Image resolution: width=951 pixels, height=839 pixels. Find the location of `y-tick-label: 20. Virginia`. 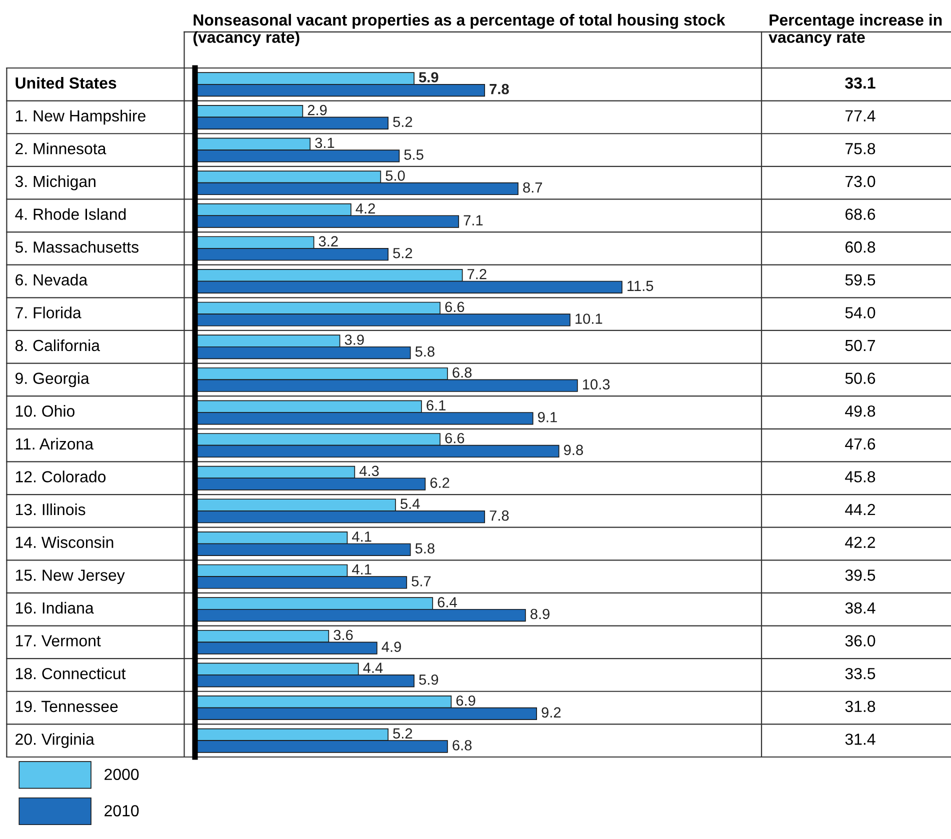

y-tick-label: 20. Virginia is located at coordinates (55, 740).